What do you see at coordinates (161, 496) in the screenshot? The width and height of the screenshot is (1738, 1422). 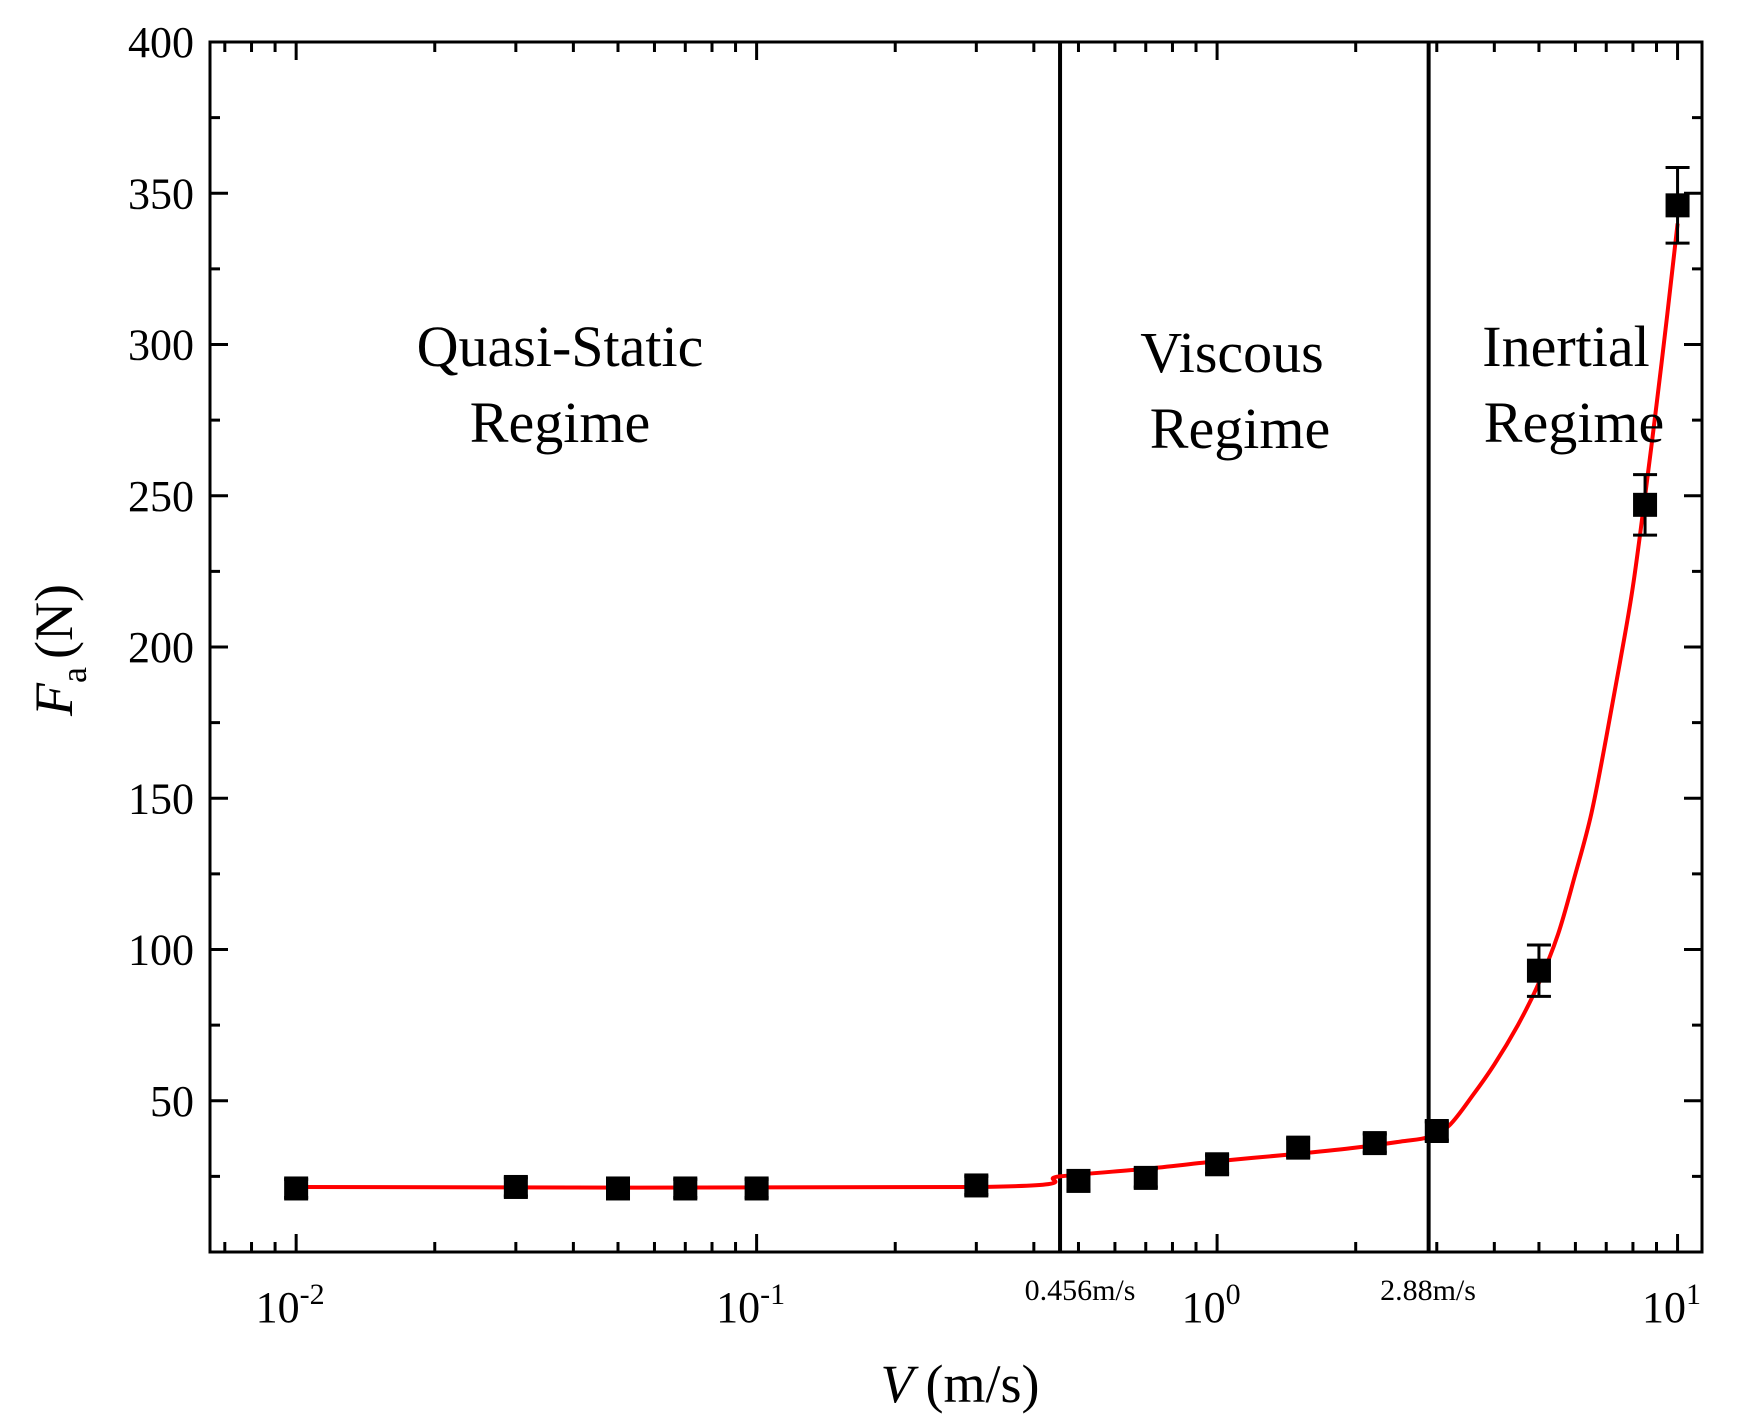 I see `y-tick-label: 250` at bounding box center [161, 496].